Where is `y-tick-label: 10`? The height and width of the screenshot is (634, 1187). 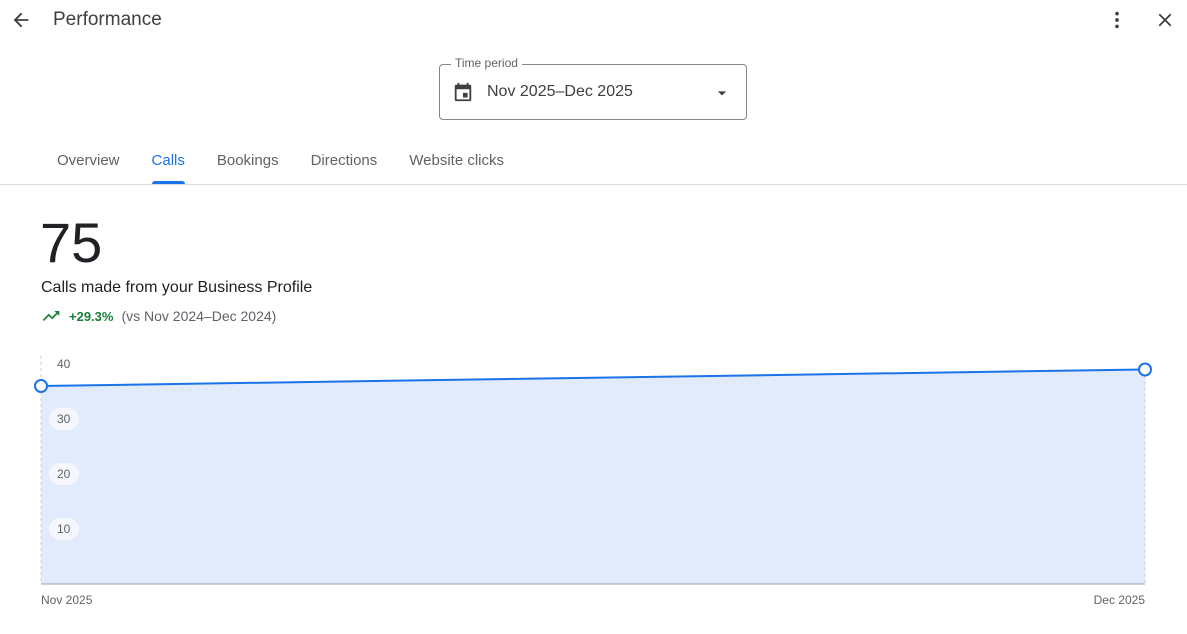
y-tick-label: 10 is located at coordinates (64, 529).